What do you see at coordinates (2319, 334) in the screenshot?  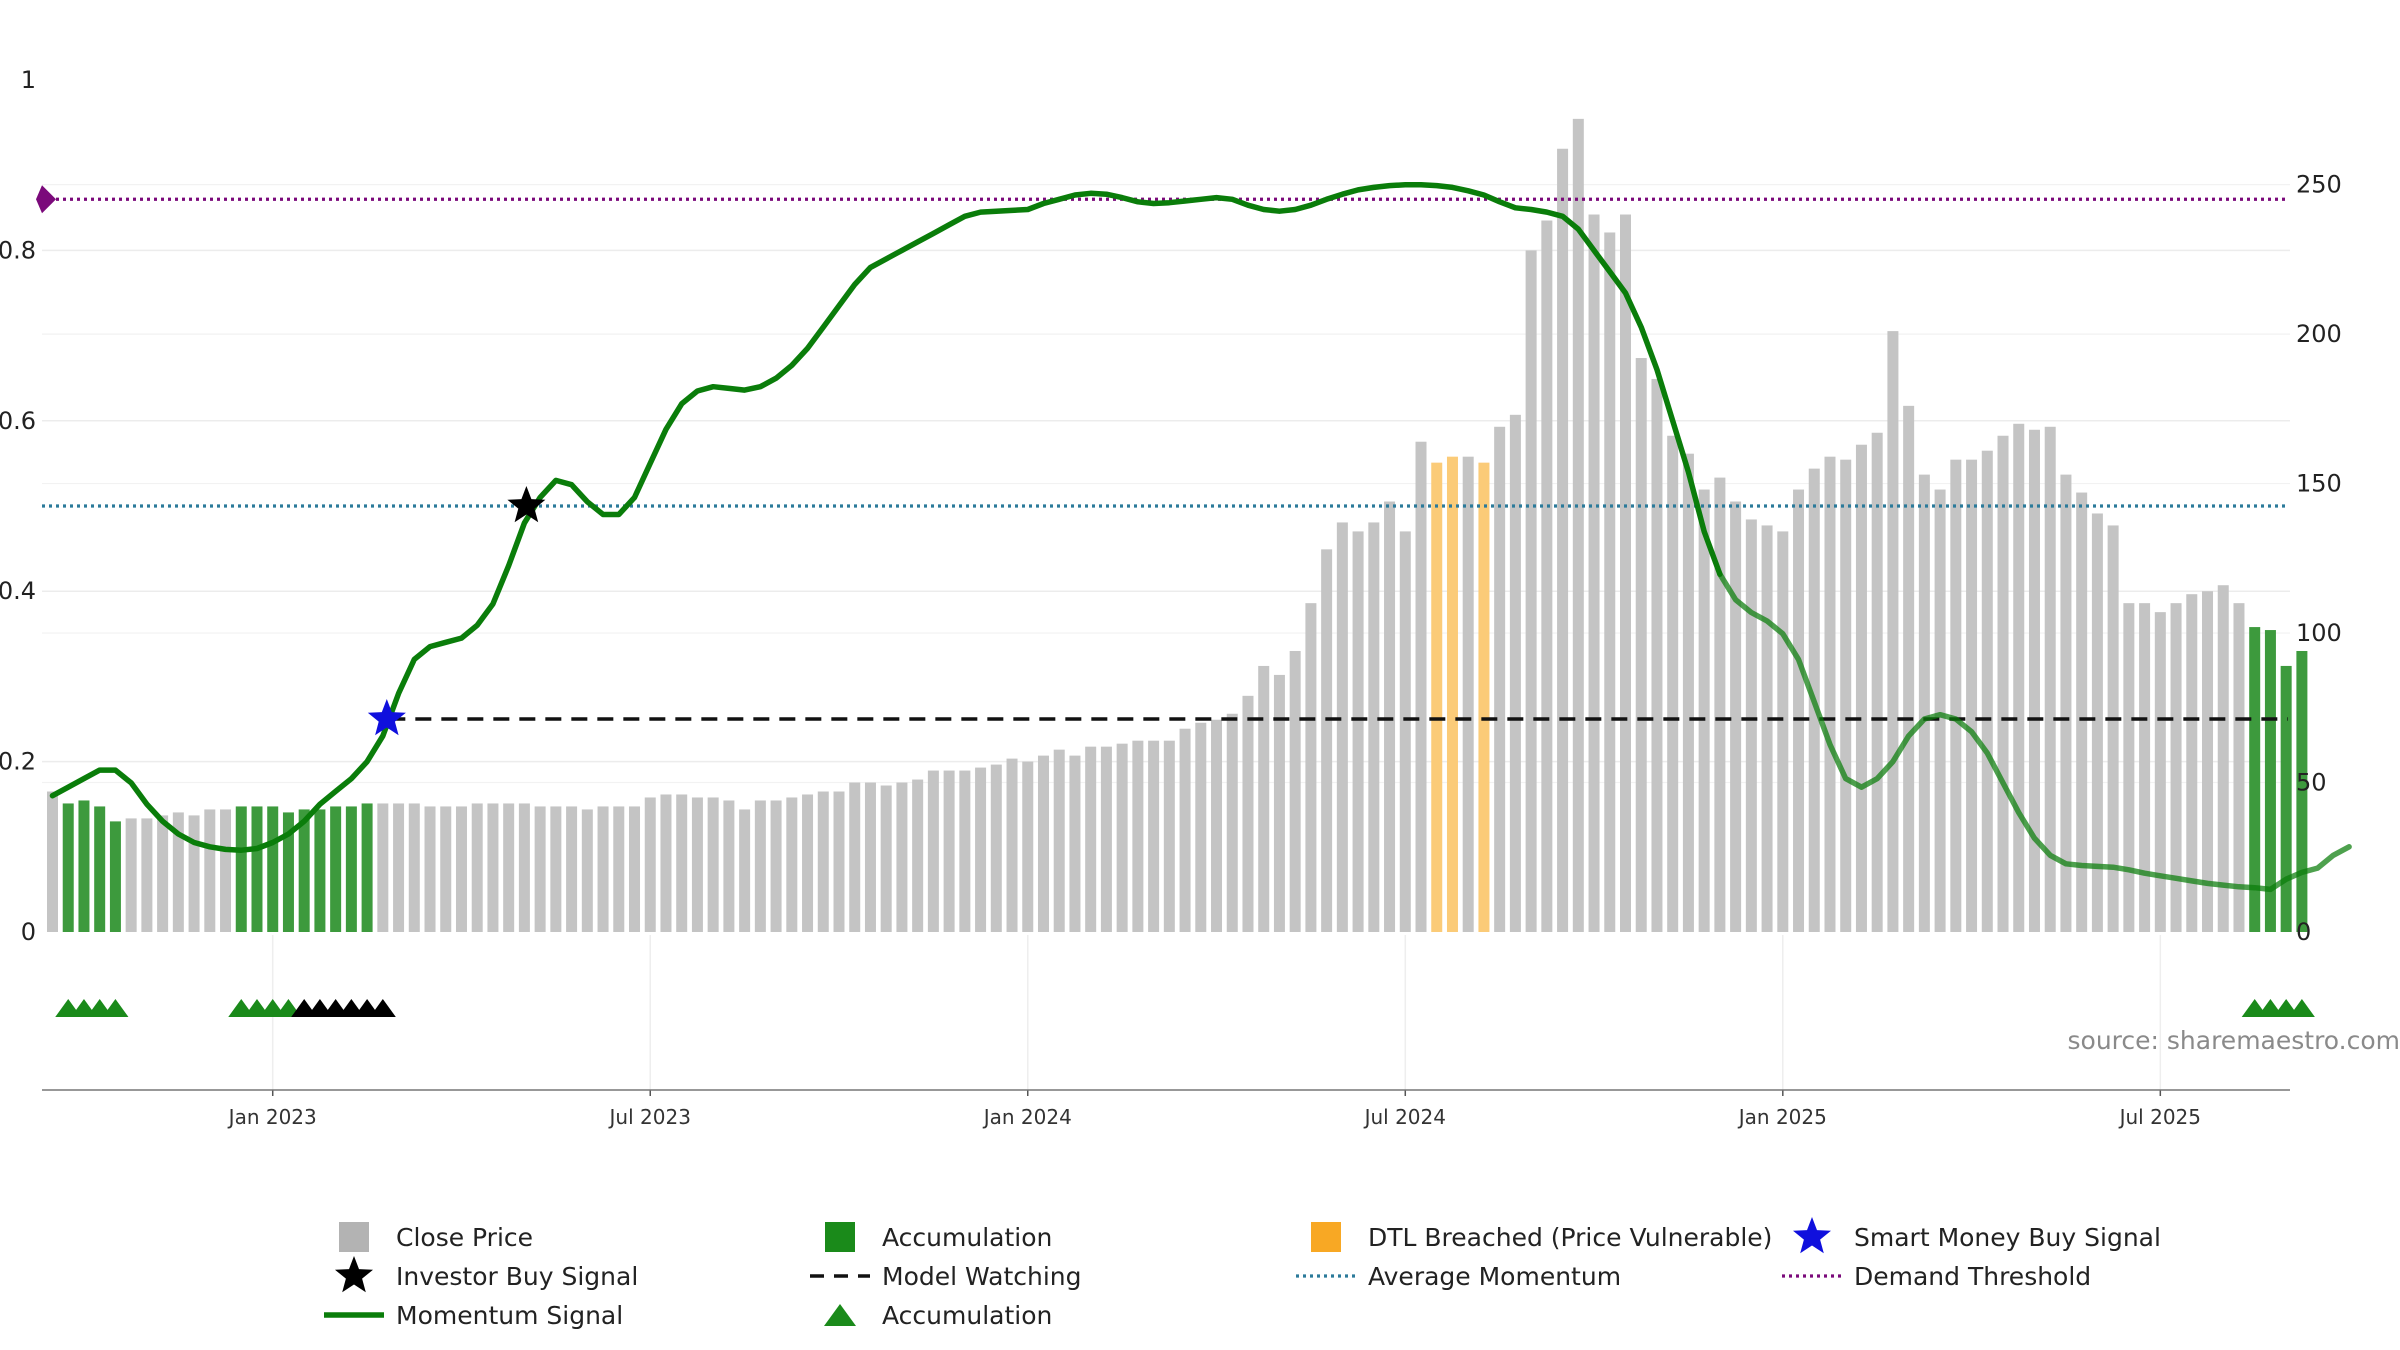 I see `right-tick-label: 200` at bounding box center [2319, 334].